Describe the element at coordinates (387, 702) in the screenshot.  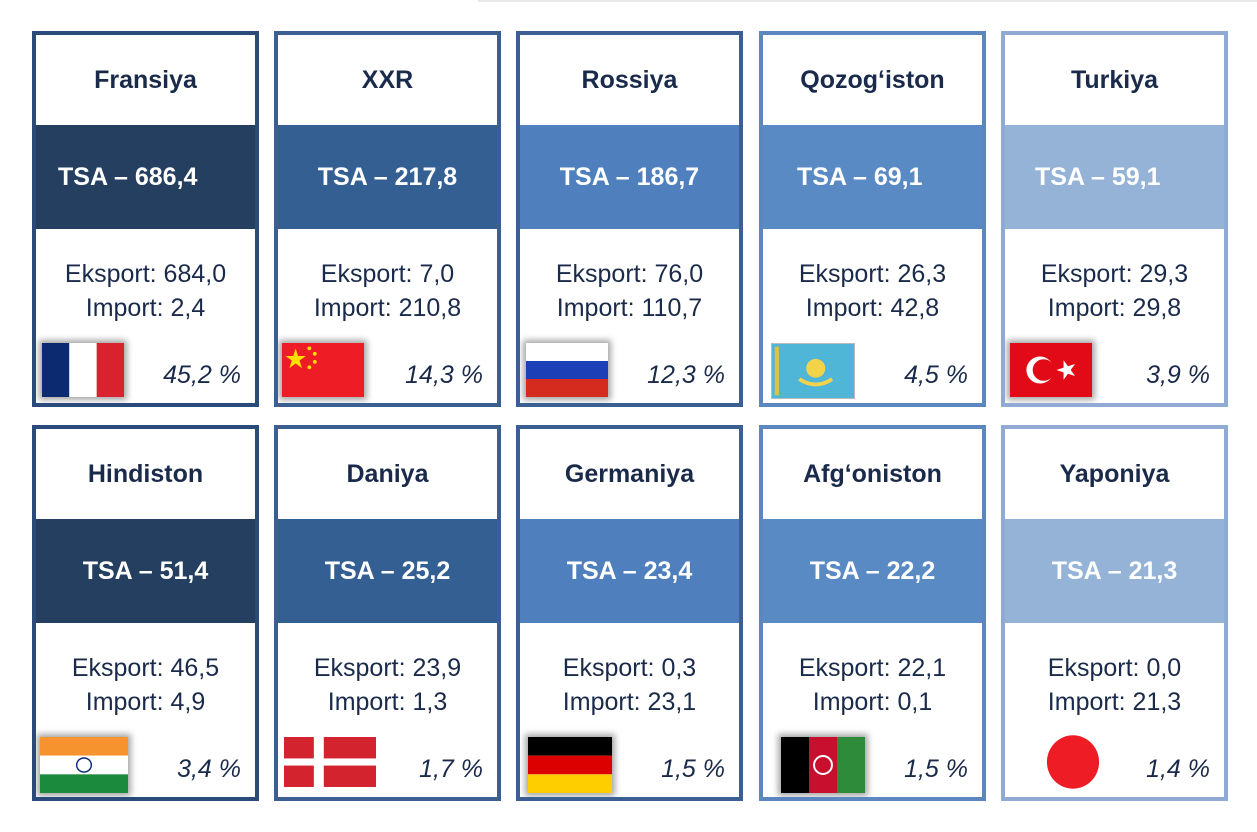
I see `import-value: Import: 1,3` at that location.